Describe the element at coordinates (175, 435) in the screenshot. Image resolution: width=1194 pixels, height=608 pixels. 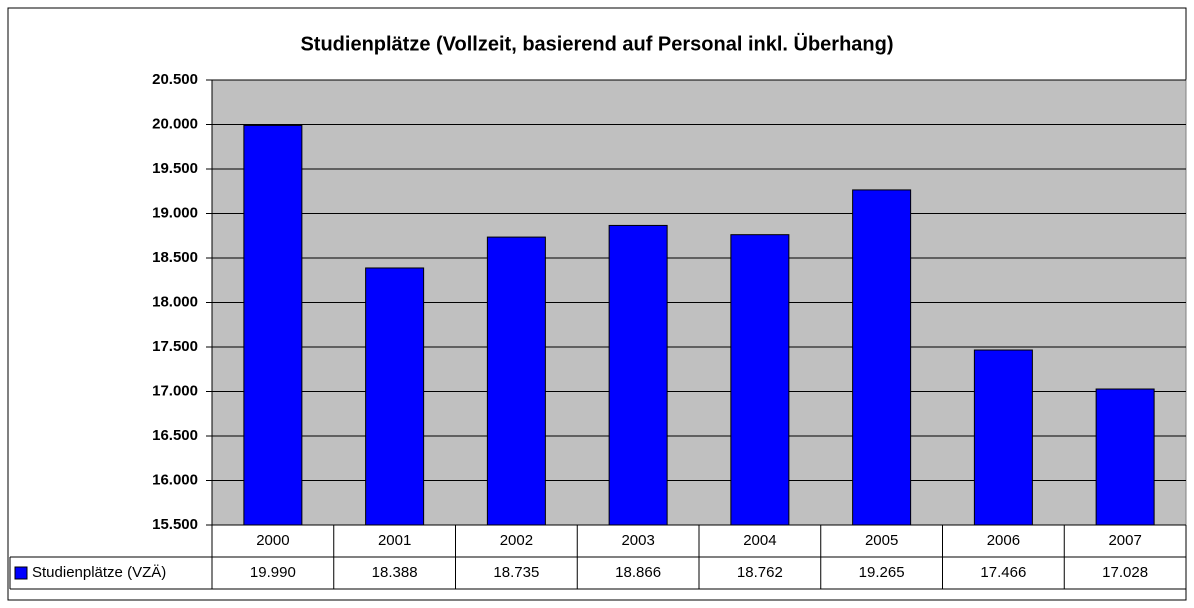
I see `y-tick-label: 16.500` at that location.